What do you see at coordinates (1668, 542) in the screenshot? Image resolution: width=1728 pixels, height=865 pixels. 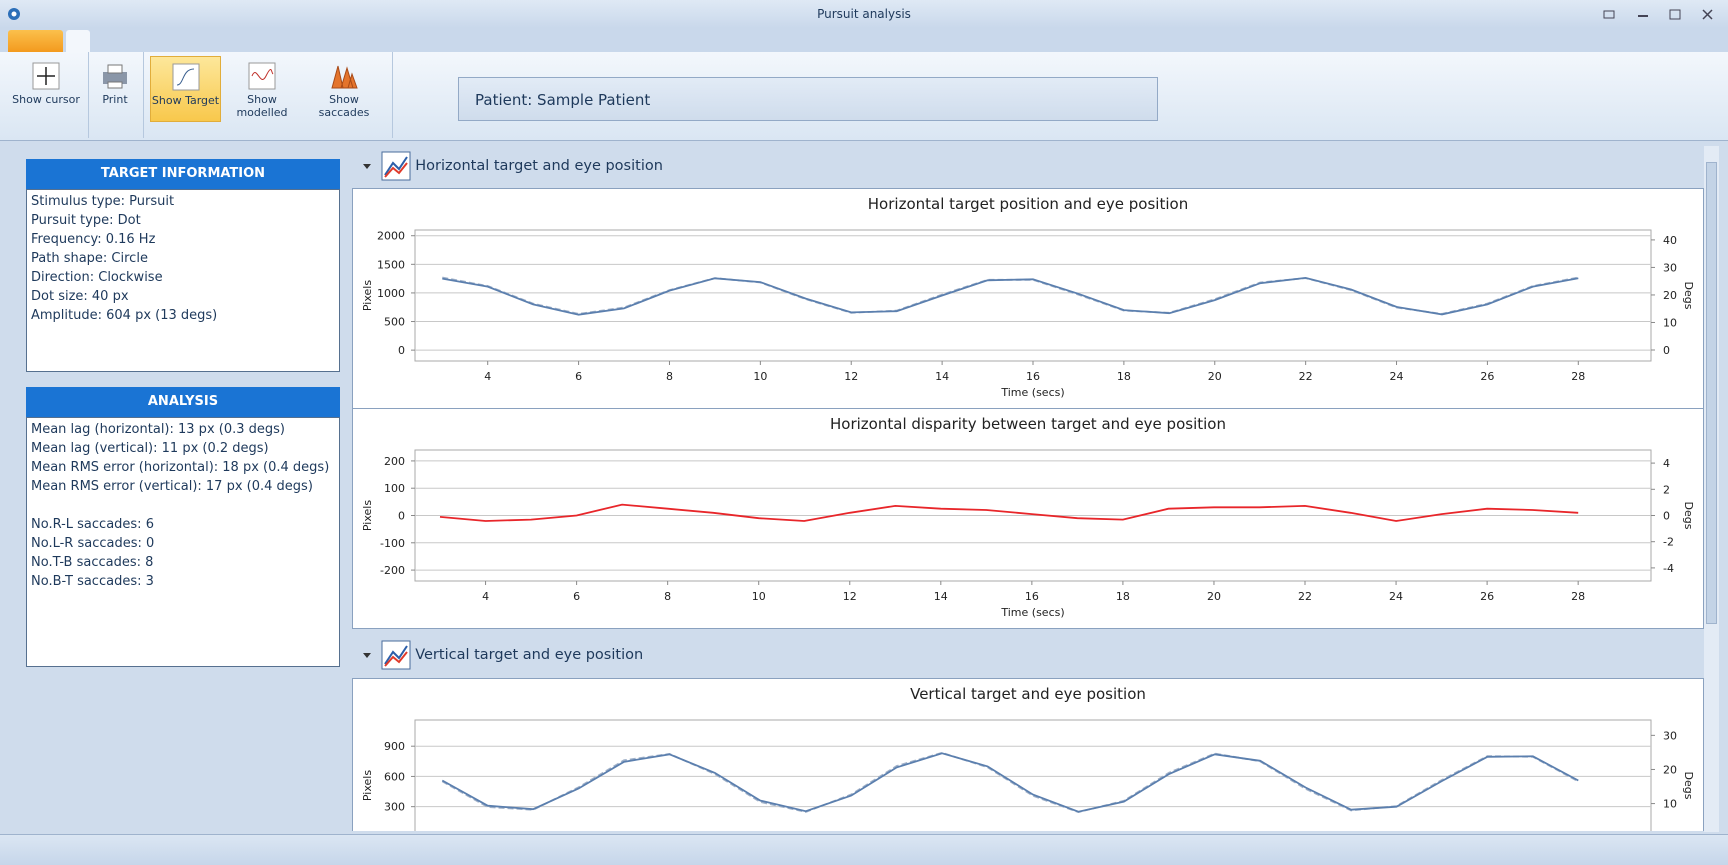 I see `y2-tick-label: -2` at bounding box center [1668, 542].